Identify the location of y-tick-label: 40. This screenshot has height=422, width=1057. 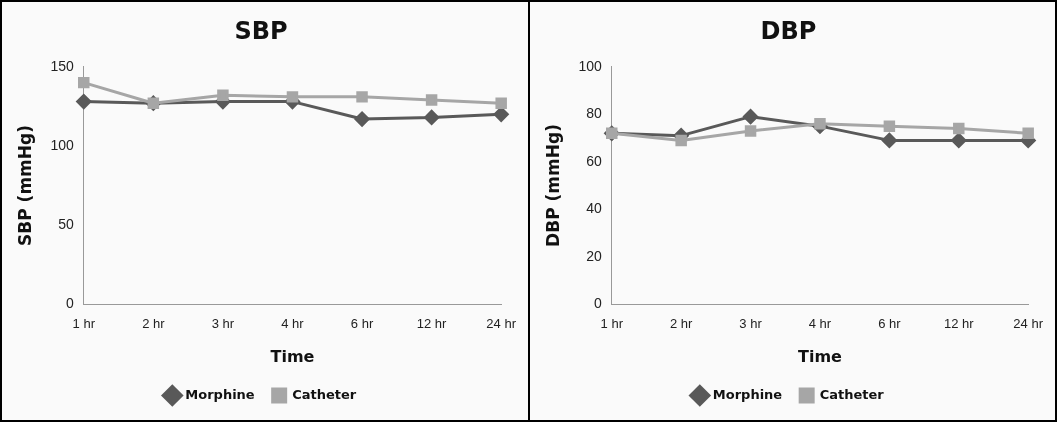
(594, 208).